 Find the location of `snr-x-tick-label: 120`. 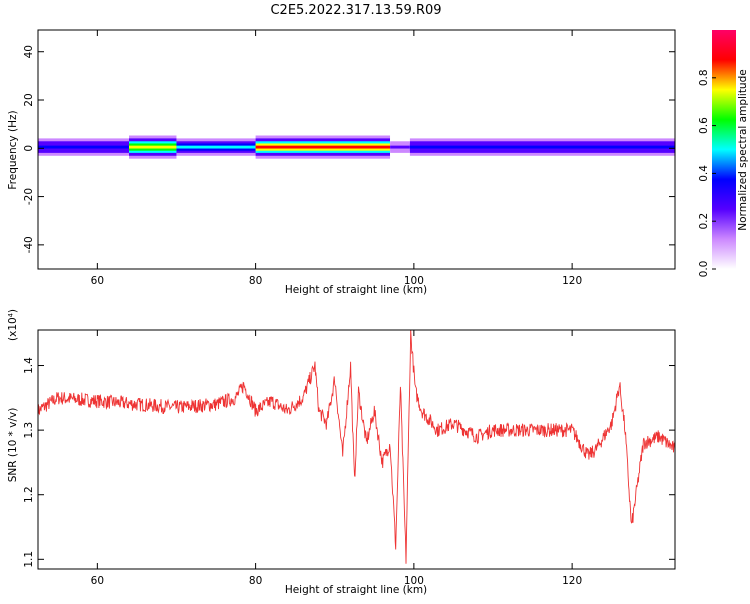

snr-x-tick-label: 120 is located at coordinates (572, 581).